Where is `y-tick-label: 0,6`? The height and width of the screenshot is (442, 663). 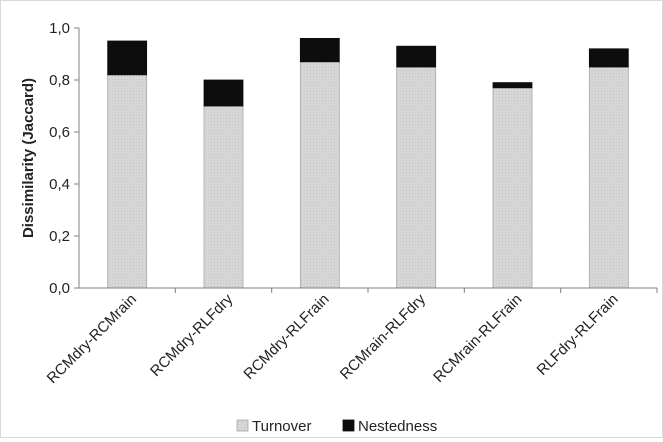 y-tick-label: 0,6 is located at coordinates (59, 132).